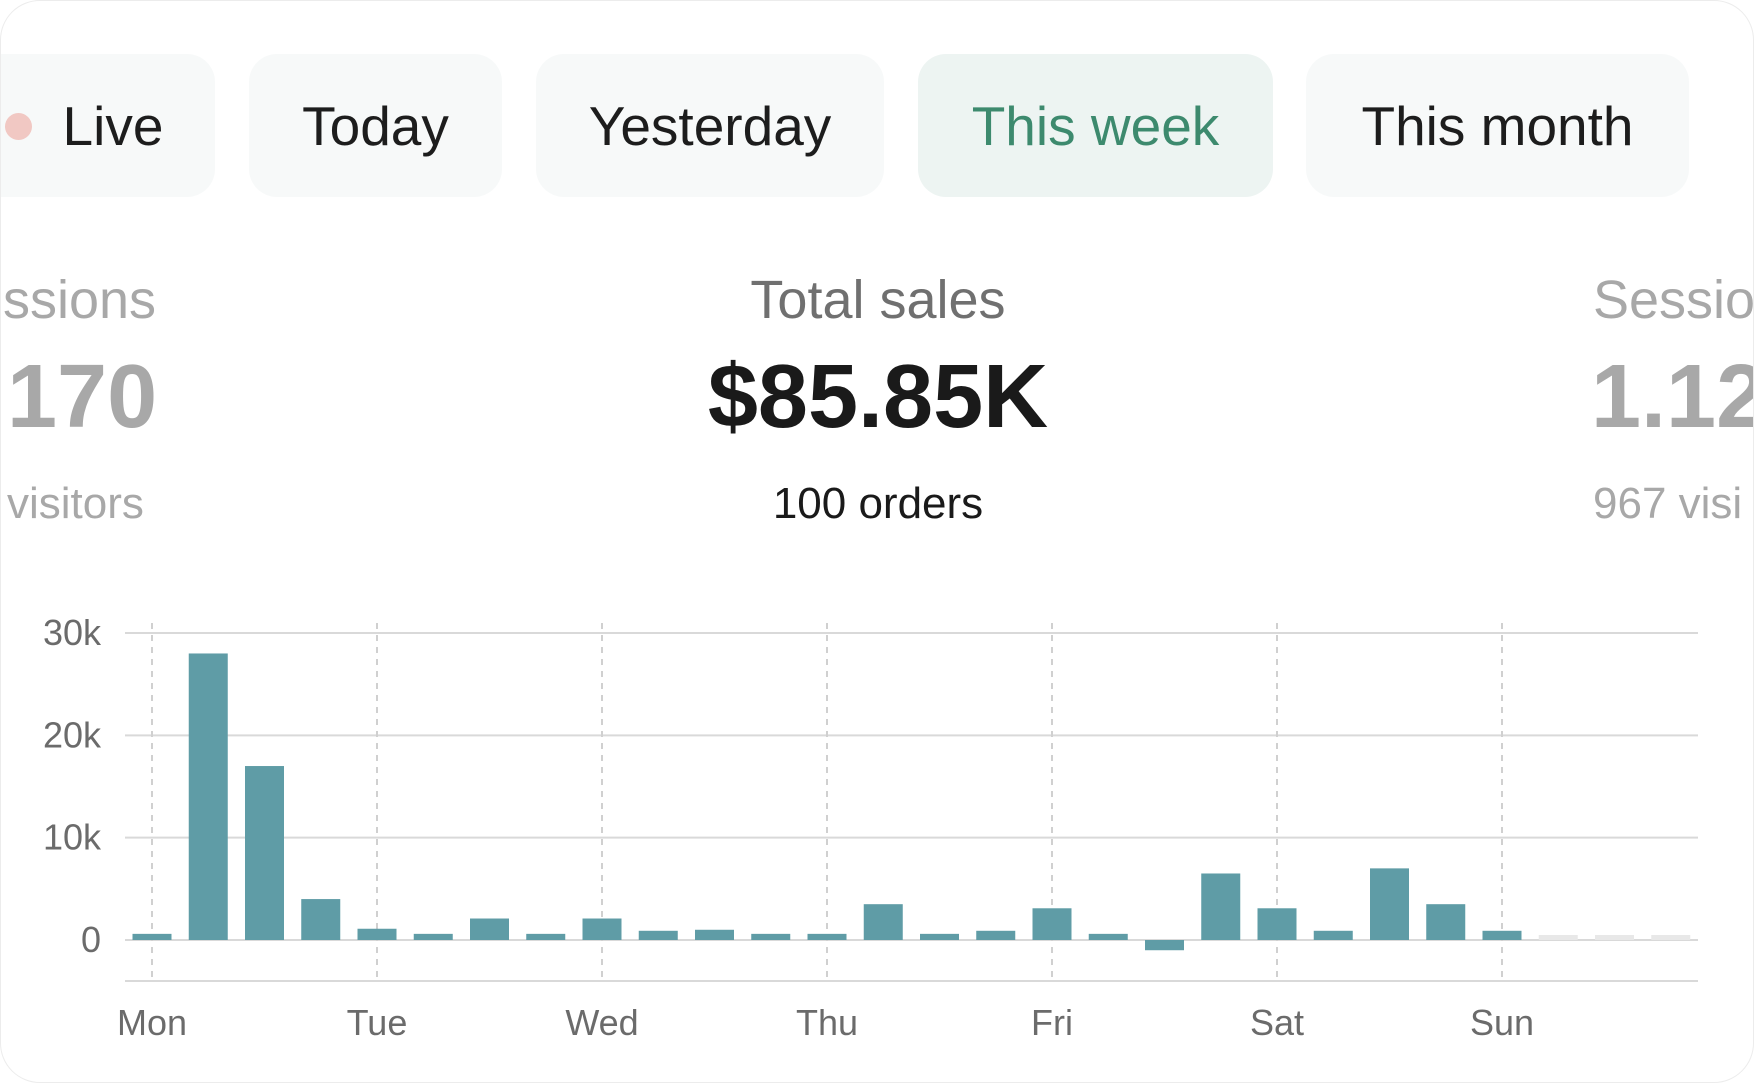  I want to click on tab-this-month-label: This month, so click(1497, 125).